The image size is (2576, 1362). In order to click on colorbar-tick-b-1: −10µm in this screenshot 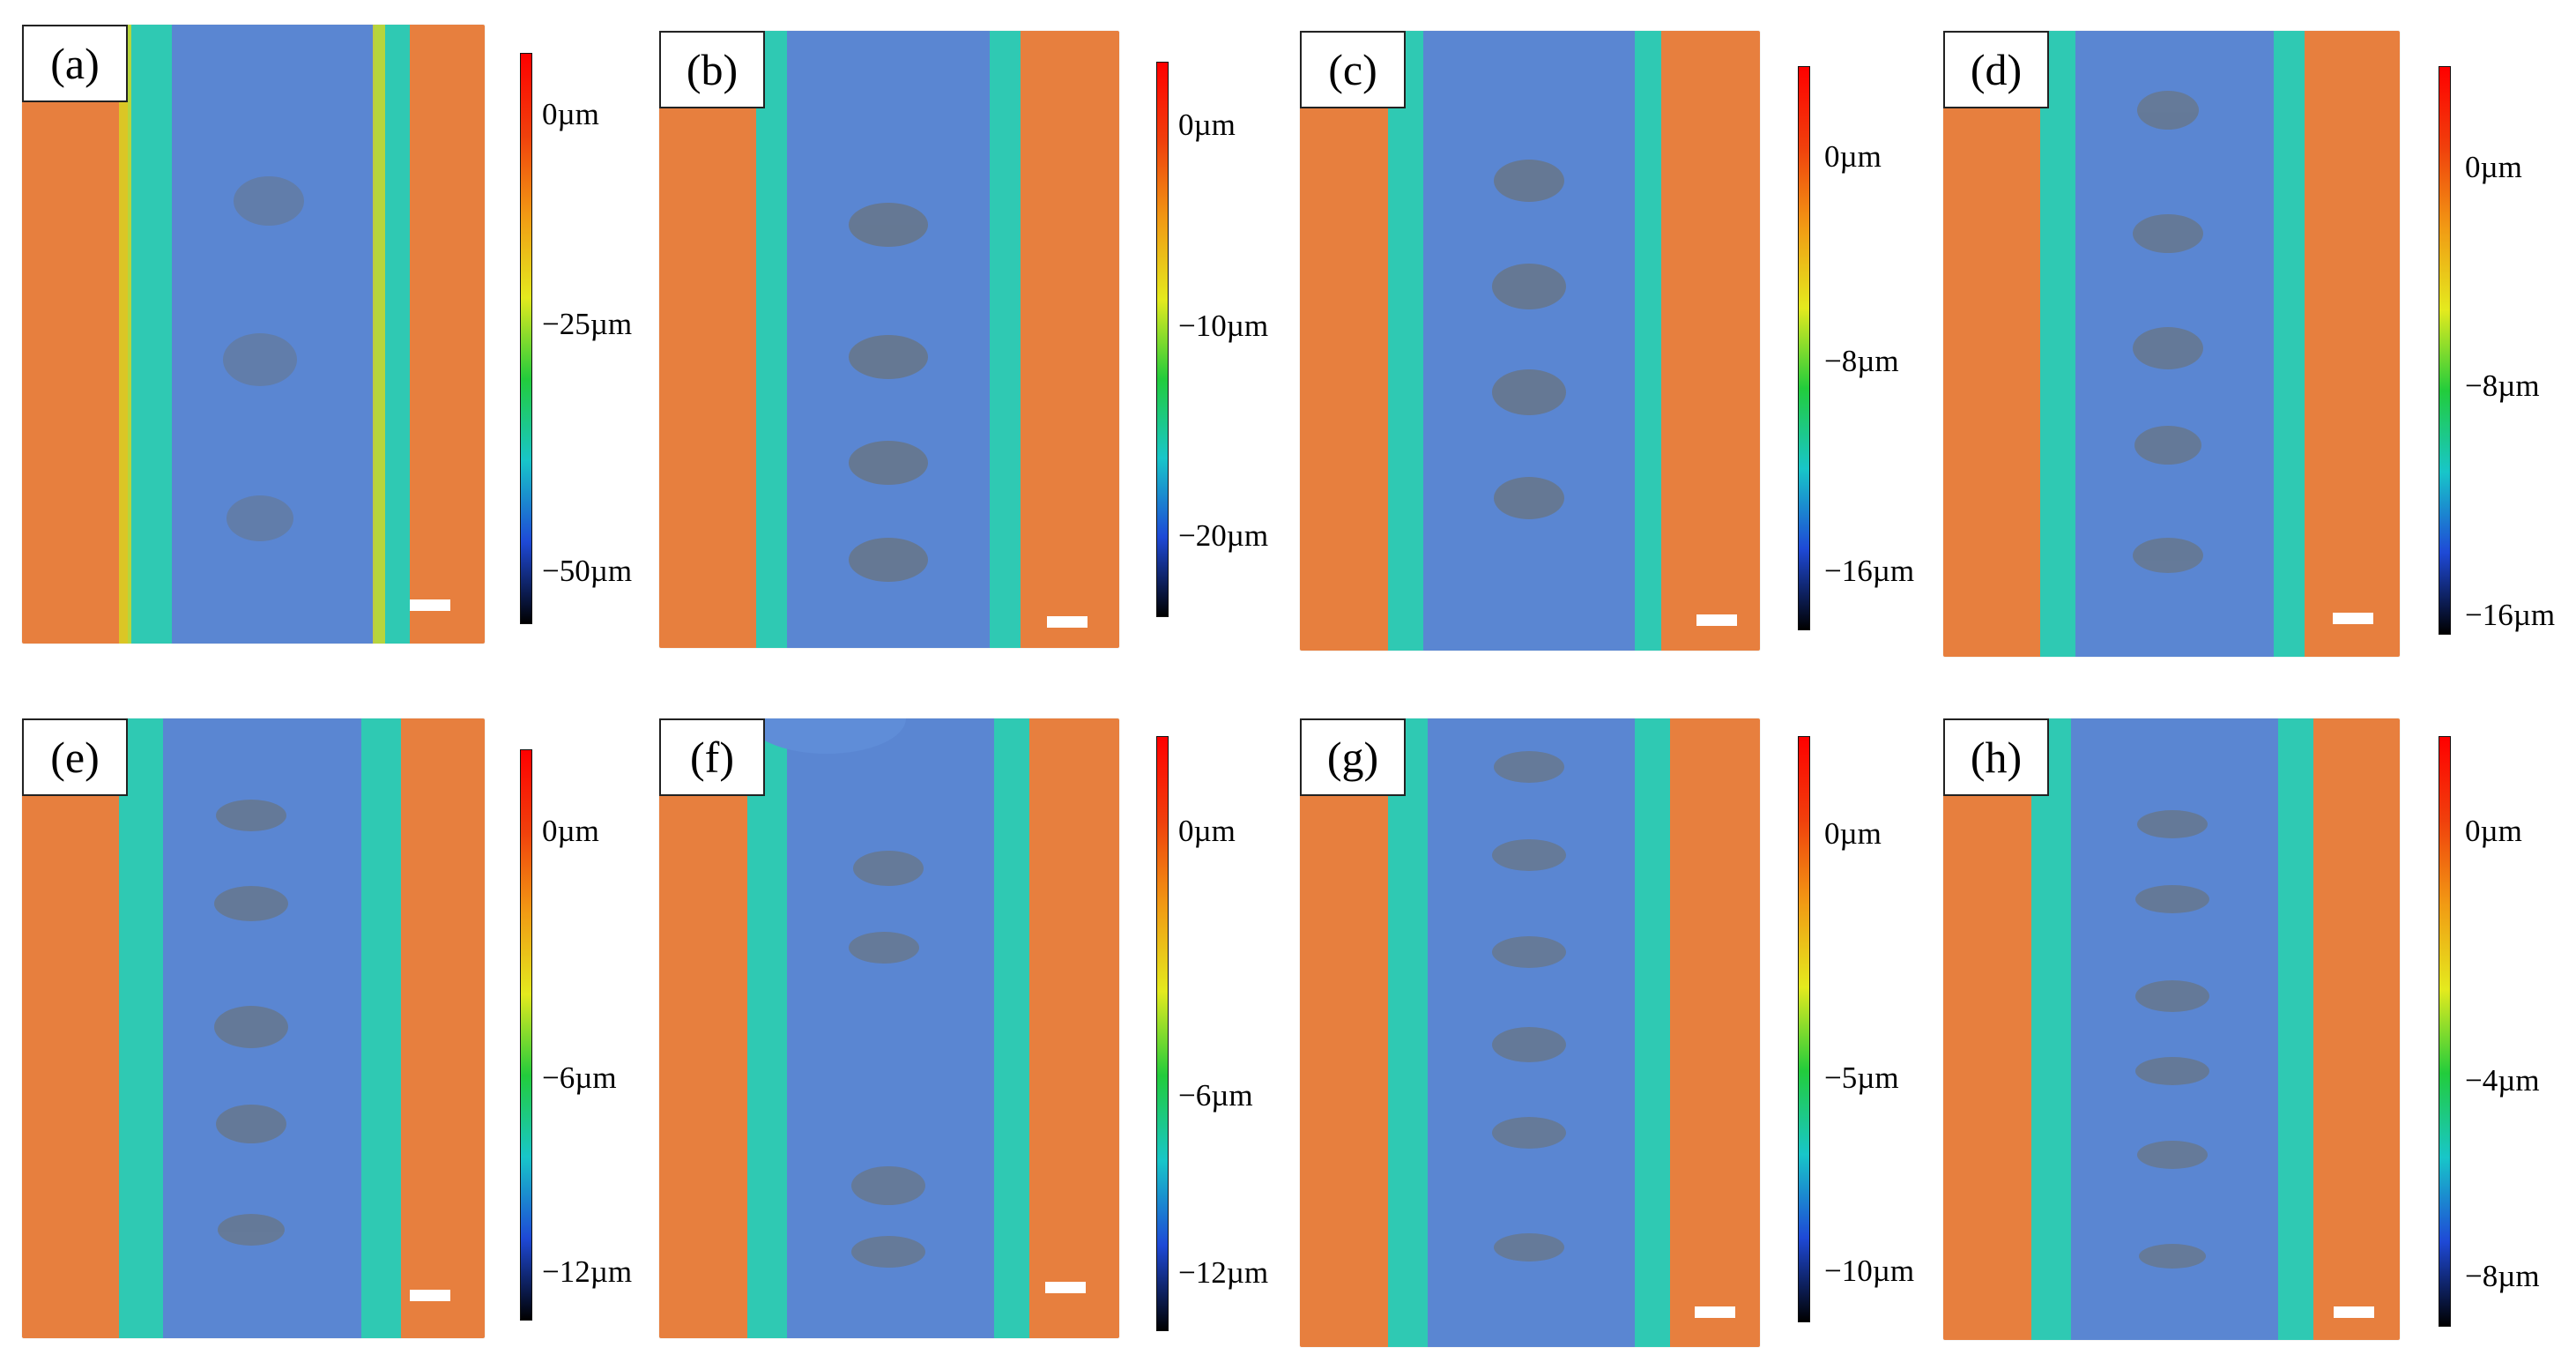, I will do `click(1223, 326)`.